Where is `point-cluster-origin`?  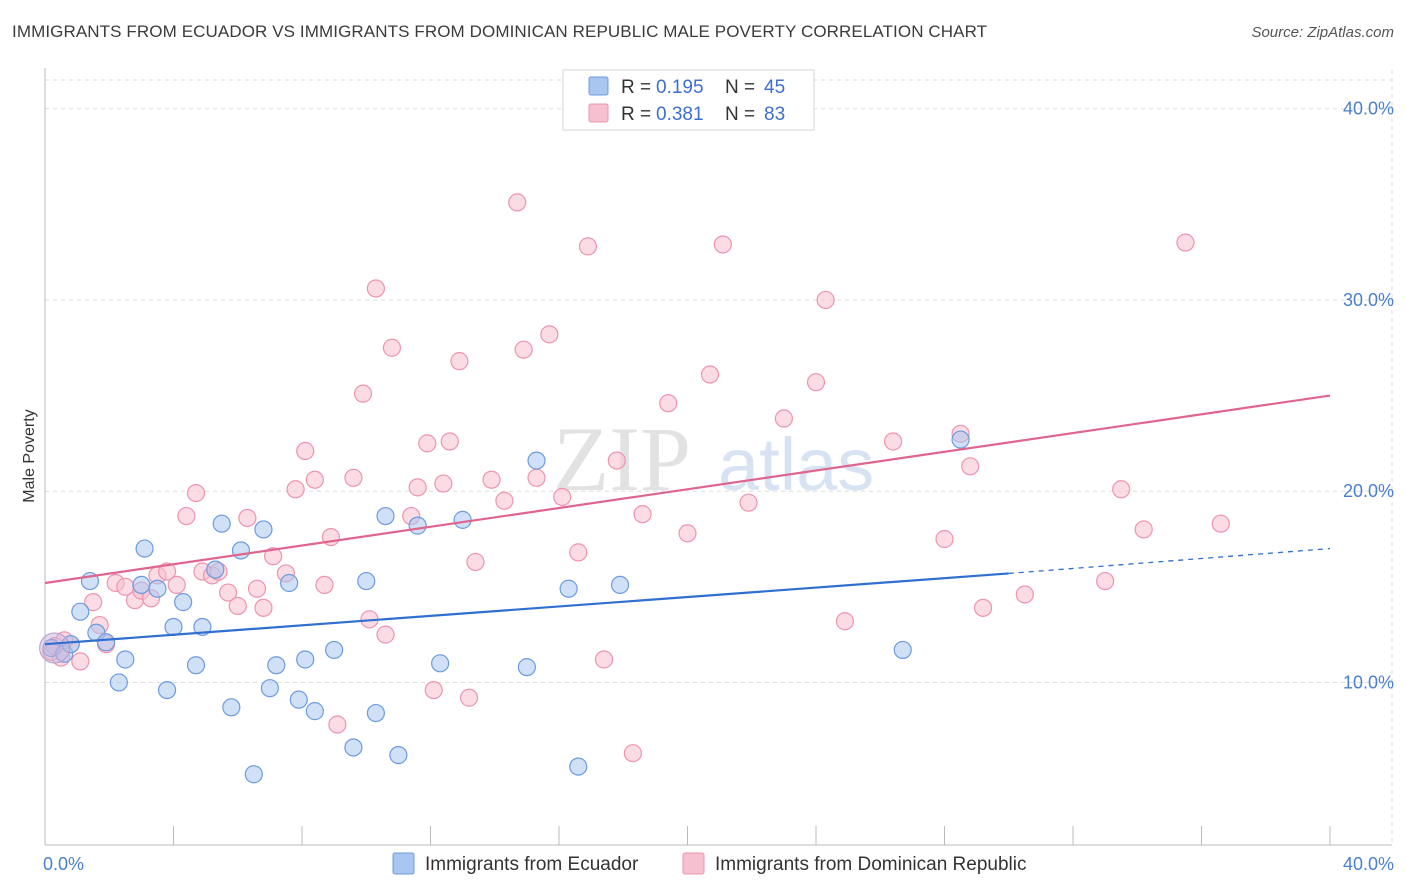 point-cluster-origin is located at coordinates (55, 648).